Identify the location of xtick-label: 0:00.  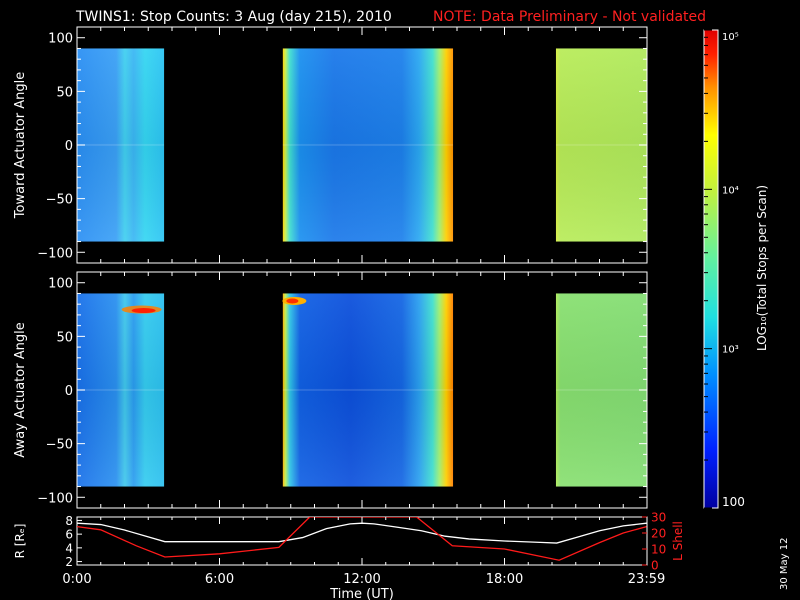
(76, 579).